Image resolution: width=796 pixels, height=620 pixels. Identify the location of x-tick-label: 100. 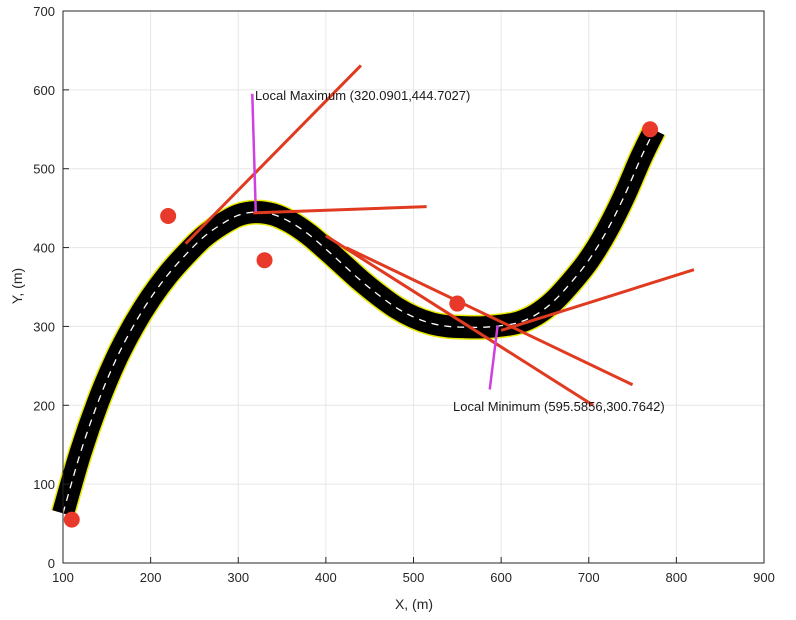
(63, 577).